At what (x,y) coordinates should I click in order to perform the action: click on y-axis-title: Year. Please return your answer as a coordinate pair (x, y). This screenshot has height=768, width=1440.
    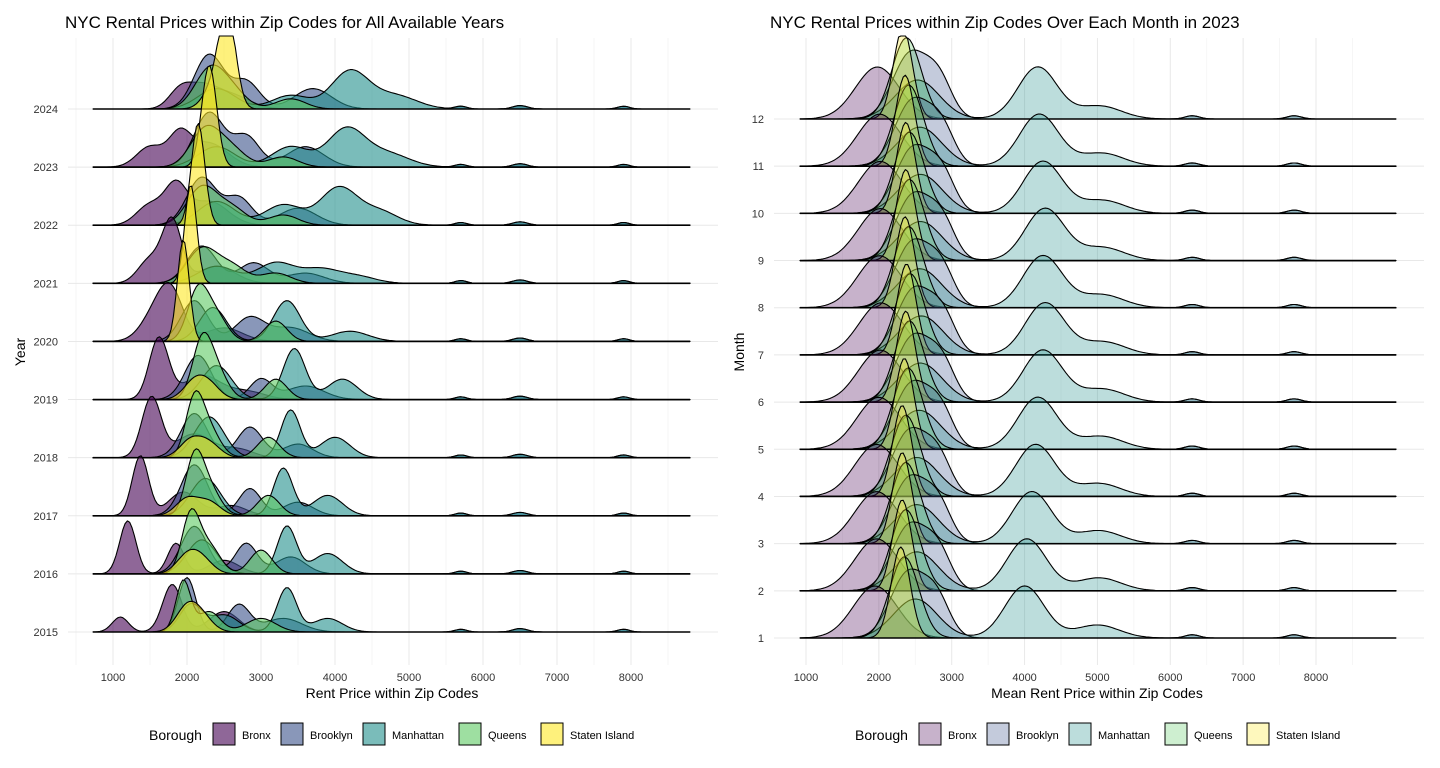
    Looking at the image, I should click on (20, 352).